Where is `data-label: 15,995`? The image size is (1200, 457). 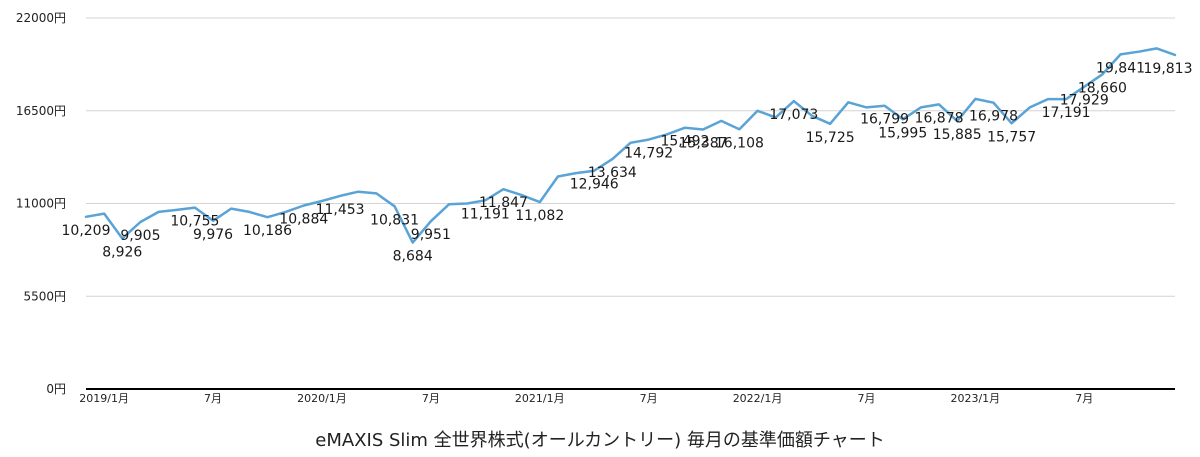 data-label: 15,995 is located at coordinates (902, 133).